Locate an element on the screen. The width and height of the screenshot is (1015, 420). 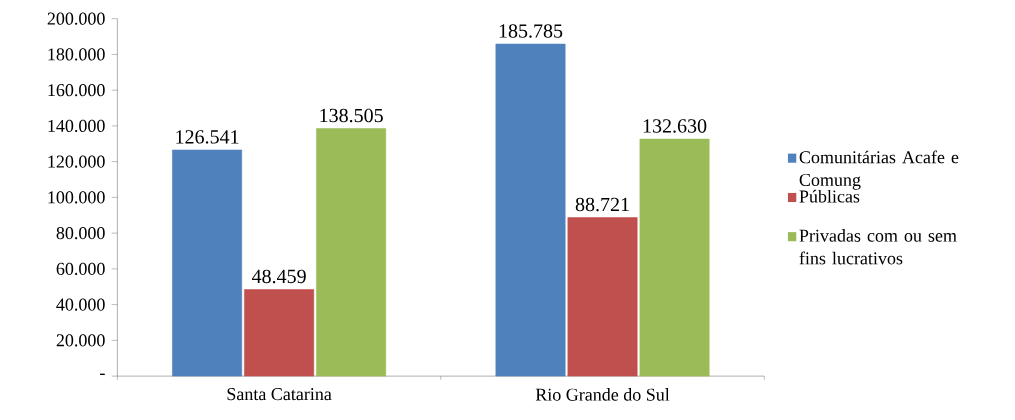
y-tick-label: 40.000 is located at coordinates (80, 304).